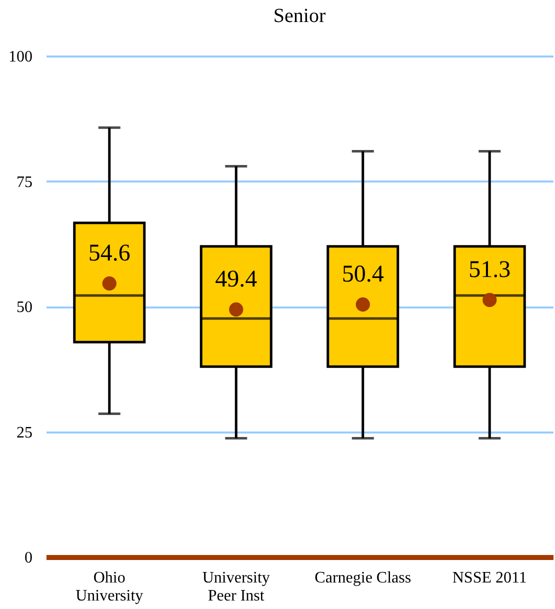 This screenshot has height=609, width=555. I want to click on y-tick-label: 75, so click(24, 182).